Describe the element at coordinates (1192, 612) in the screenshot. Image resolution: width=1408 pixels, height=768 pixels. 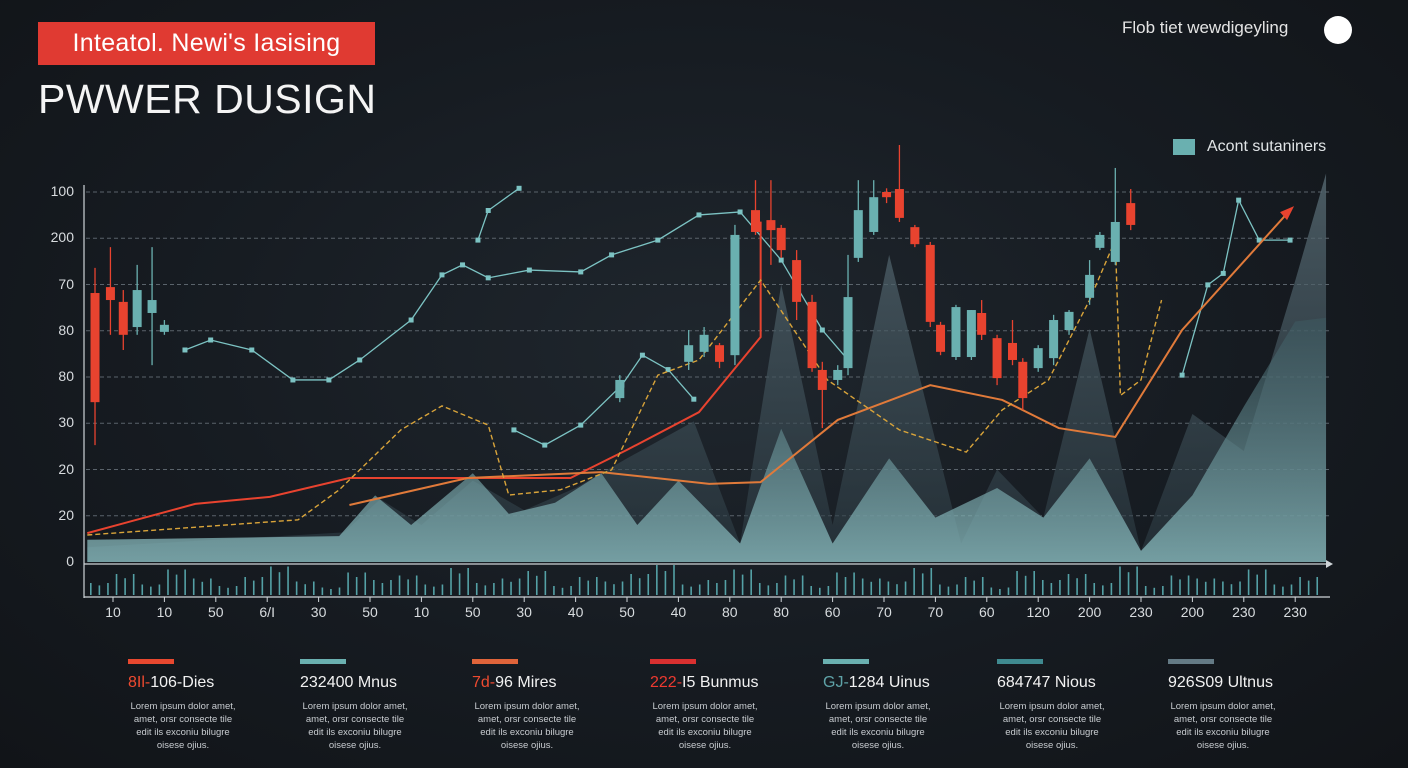
I see `x-tick-label: 200` at that location.